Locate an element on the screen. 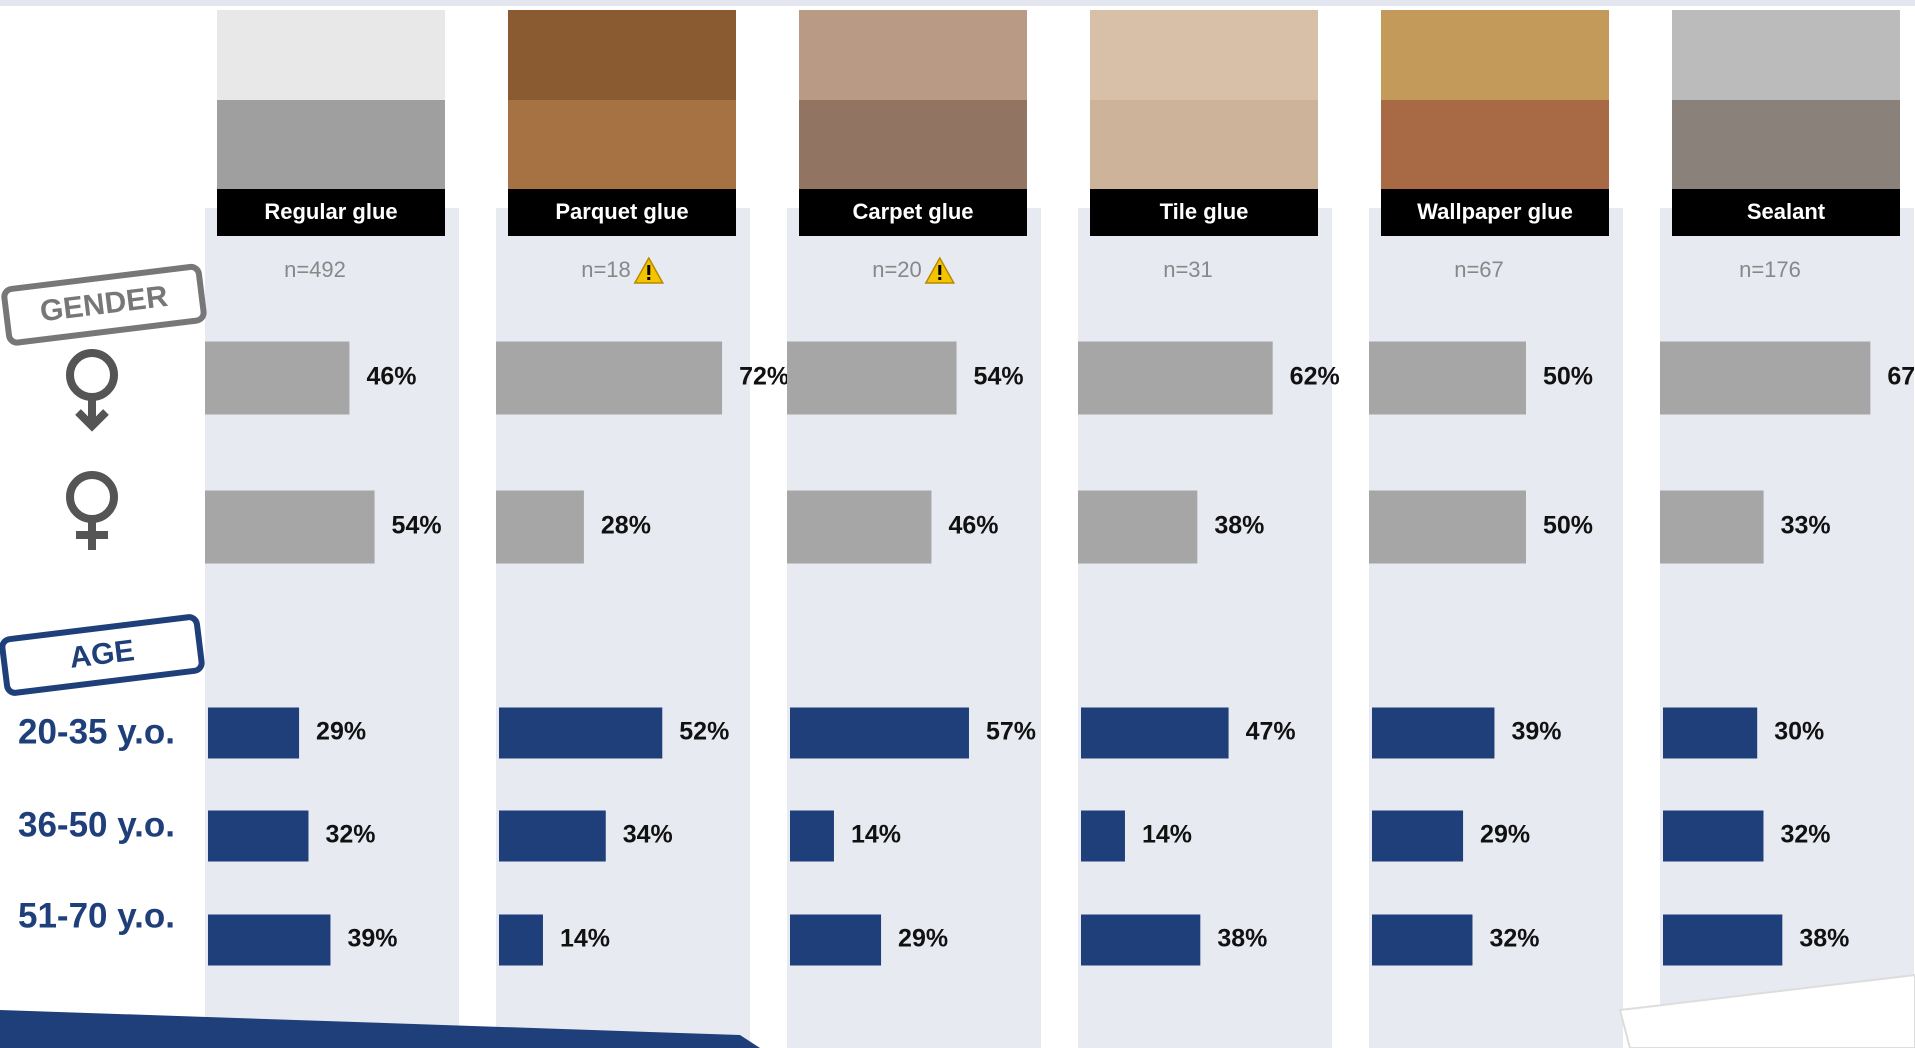  product-title: Carpet glue is located at coordinates (912, 211).